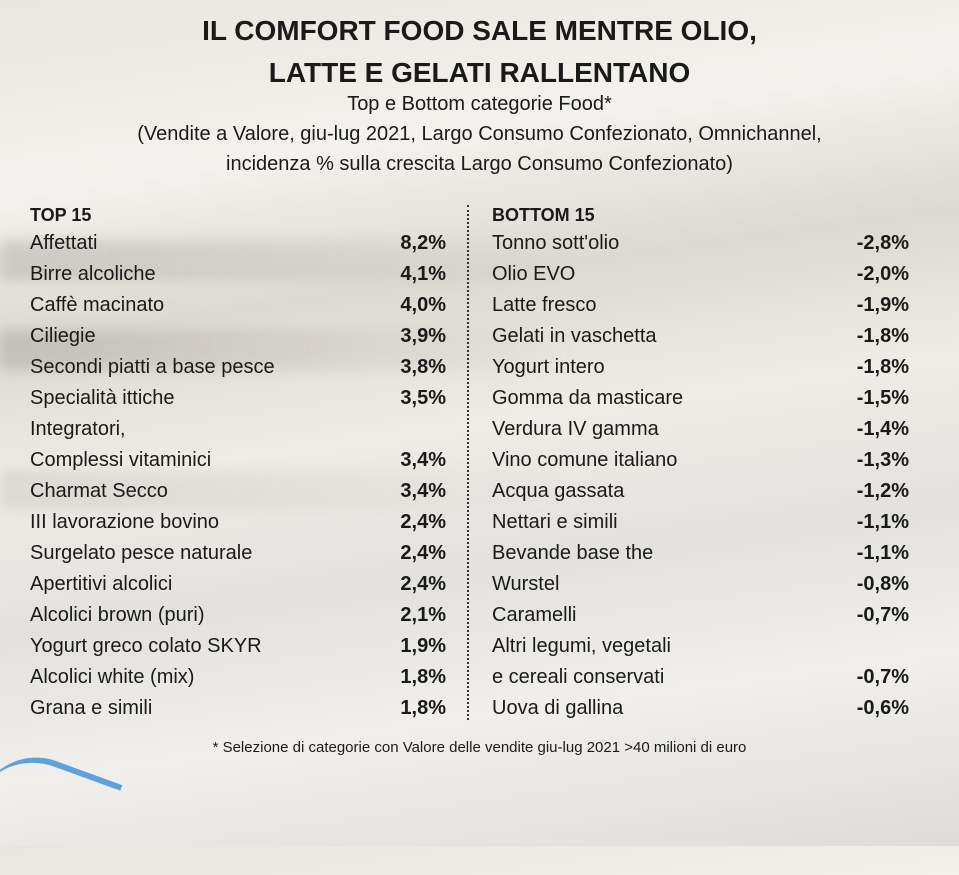 This screenshot has width=959, height=875. Describe the element at coordinates (112, 677) in the screenshot. I see `category-name: Alcolici white (mix)` at that location.